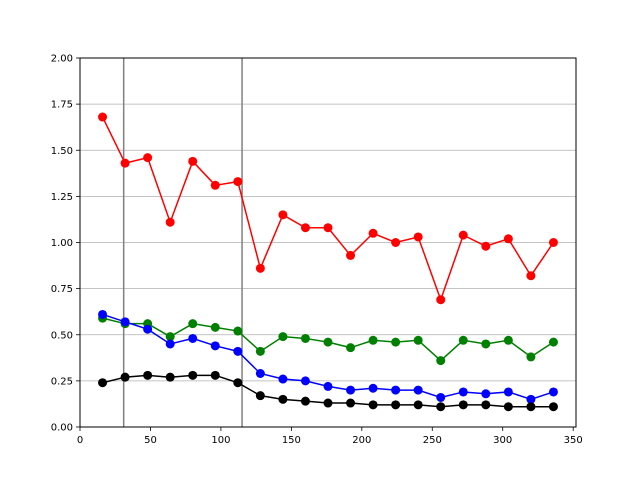 The image size is (640, 484). Describe the element at coordinates (62, 197) in the screenshot. I see `y-tick-label: 1.25` at that location.